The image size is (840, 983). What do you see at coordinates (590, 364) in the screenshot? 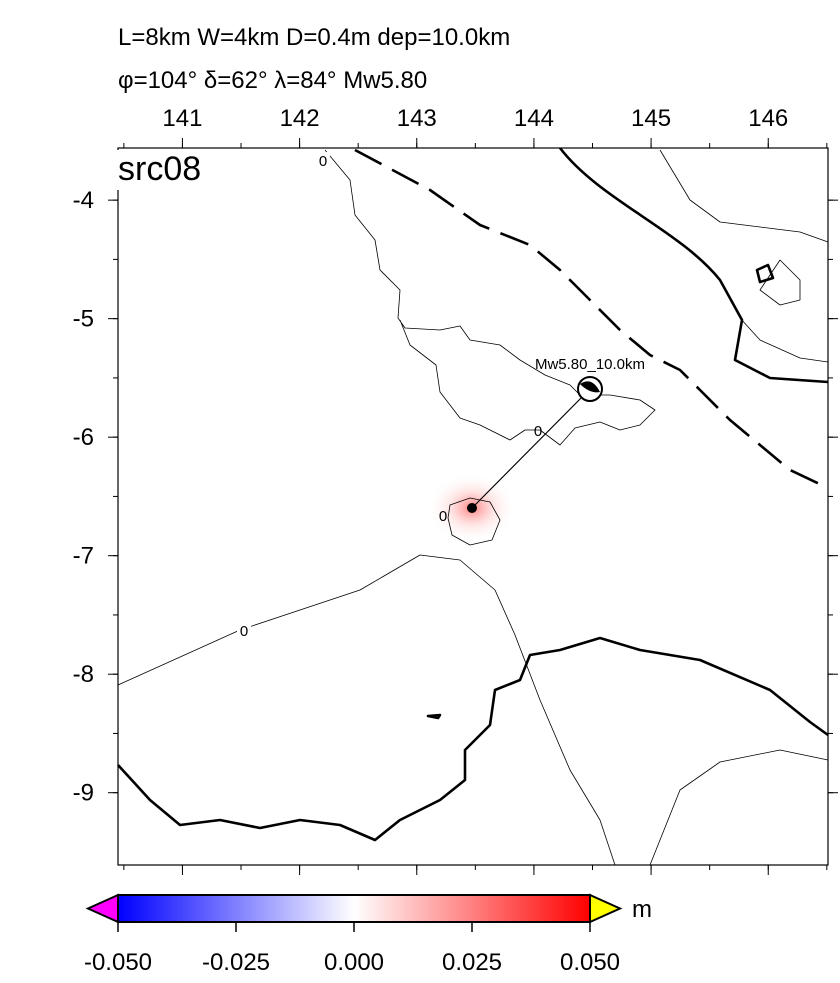
I see `event-label: Mw5.80_10.0km` at bounding box center [590, 364].